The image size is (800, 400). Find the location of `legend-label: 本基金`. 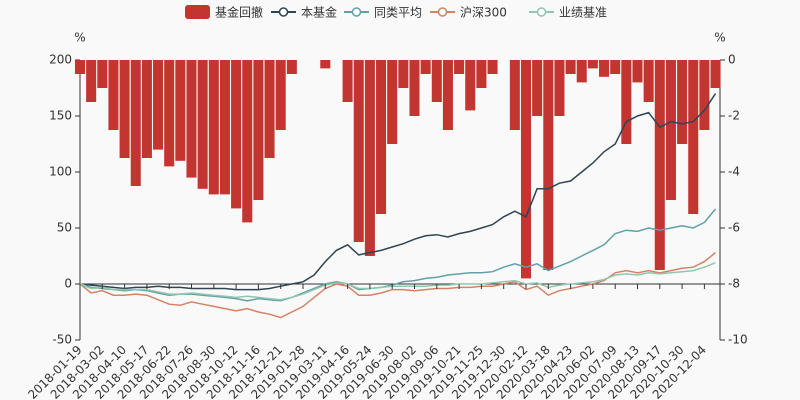

legend-label: 本基金 is located at coordinates (319, 12).